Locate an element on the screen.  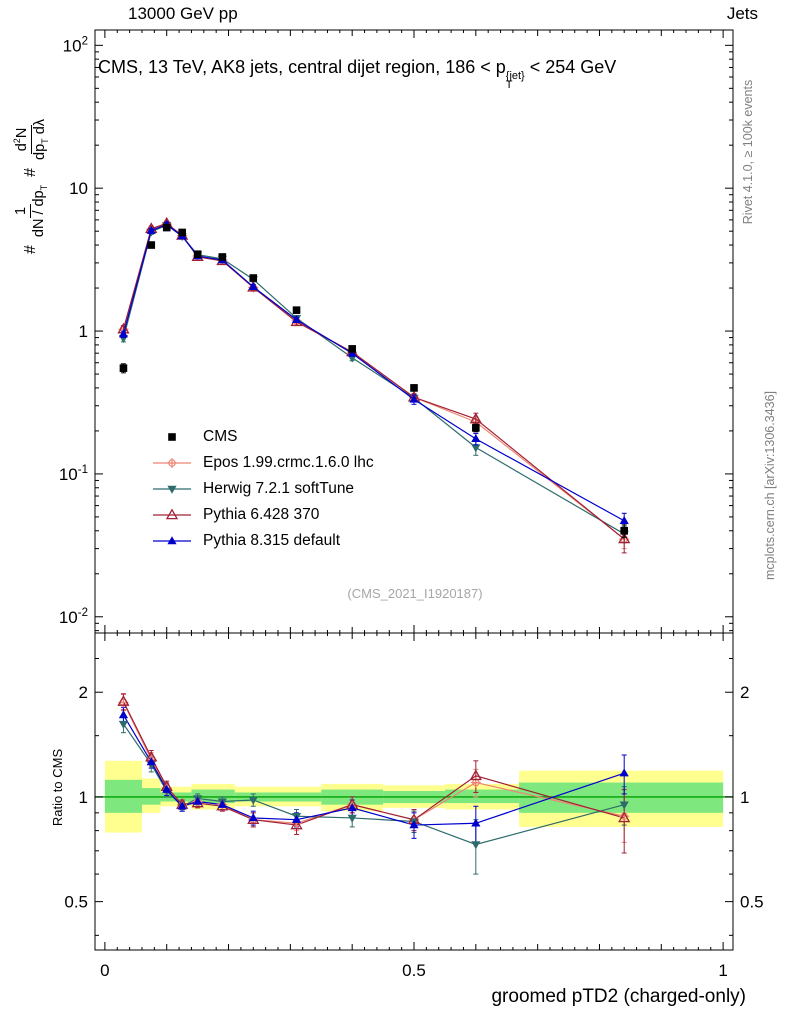
legend-marker-cms-icon is located at coordinates (172, 437).